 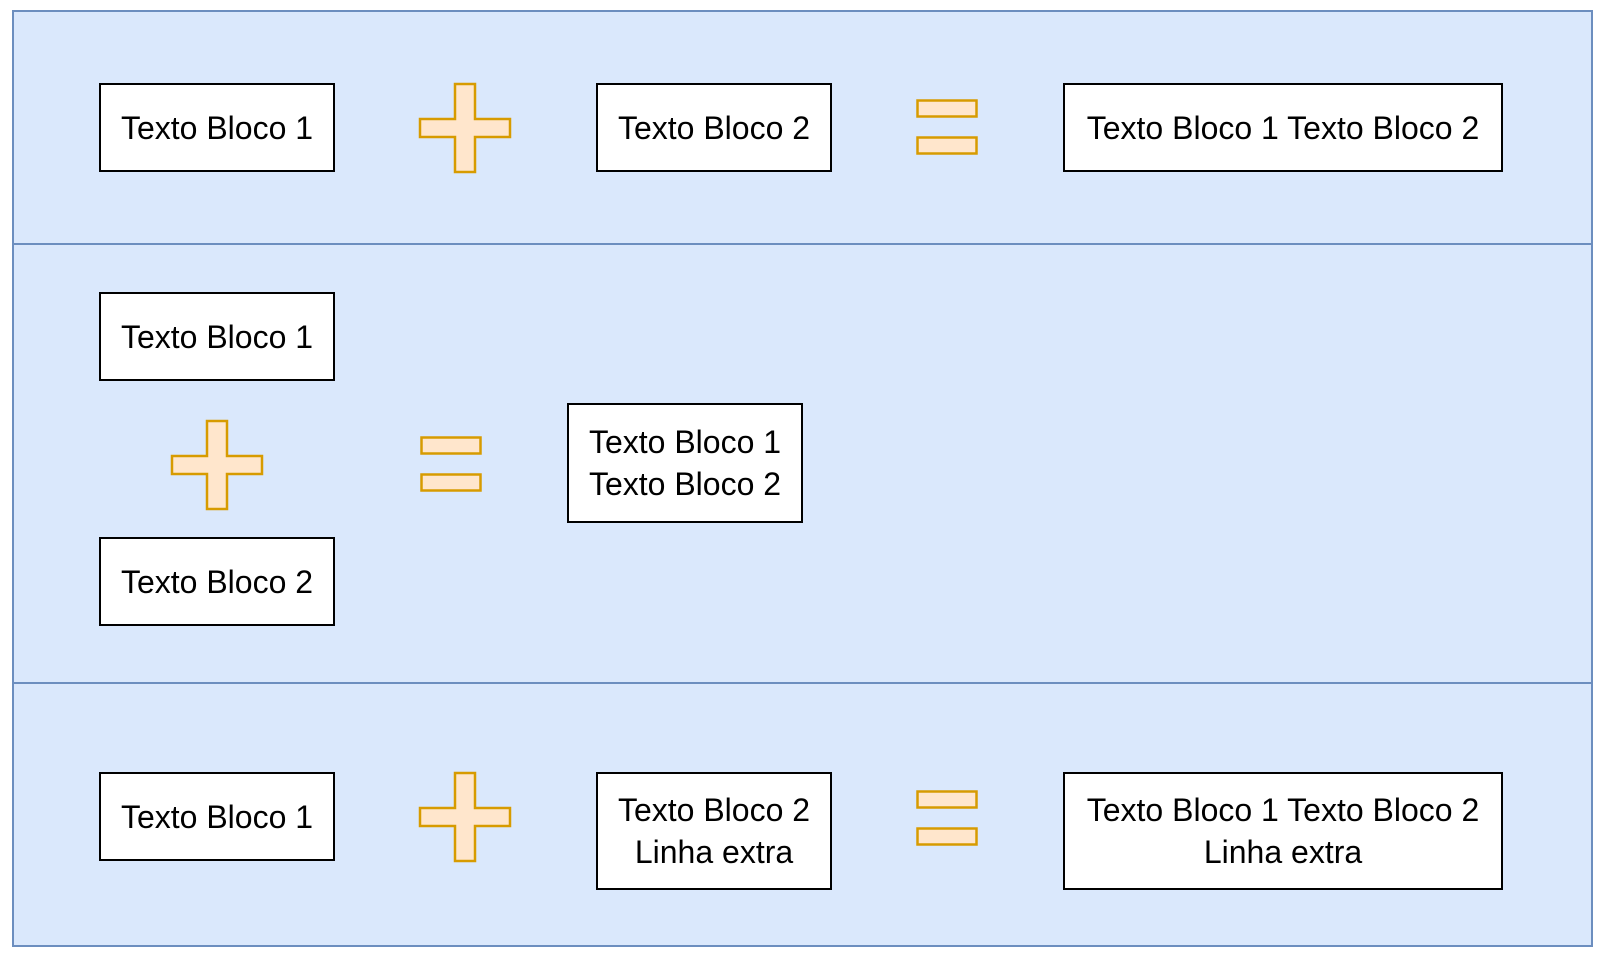 I want to click on result-block: Texto Bloco 1 Texto Bloco 2 Linha extra, so click(x=1283, y=831).